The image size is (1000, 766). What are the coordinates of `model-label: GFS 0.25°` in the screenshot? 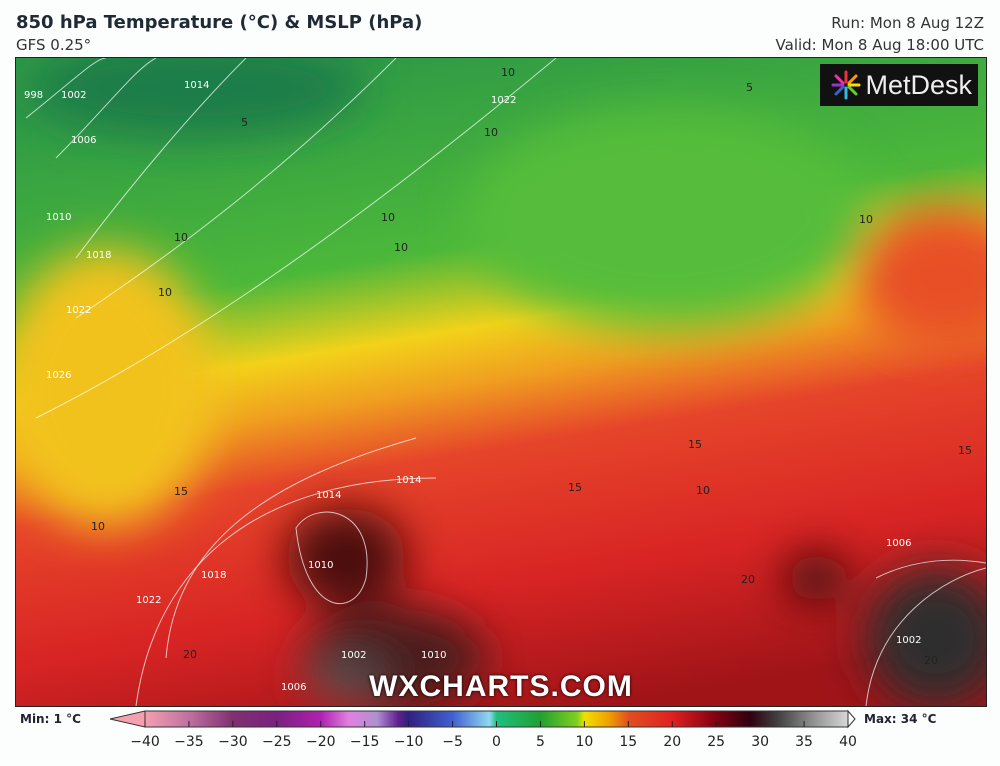 It's located at (54, 45).